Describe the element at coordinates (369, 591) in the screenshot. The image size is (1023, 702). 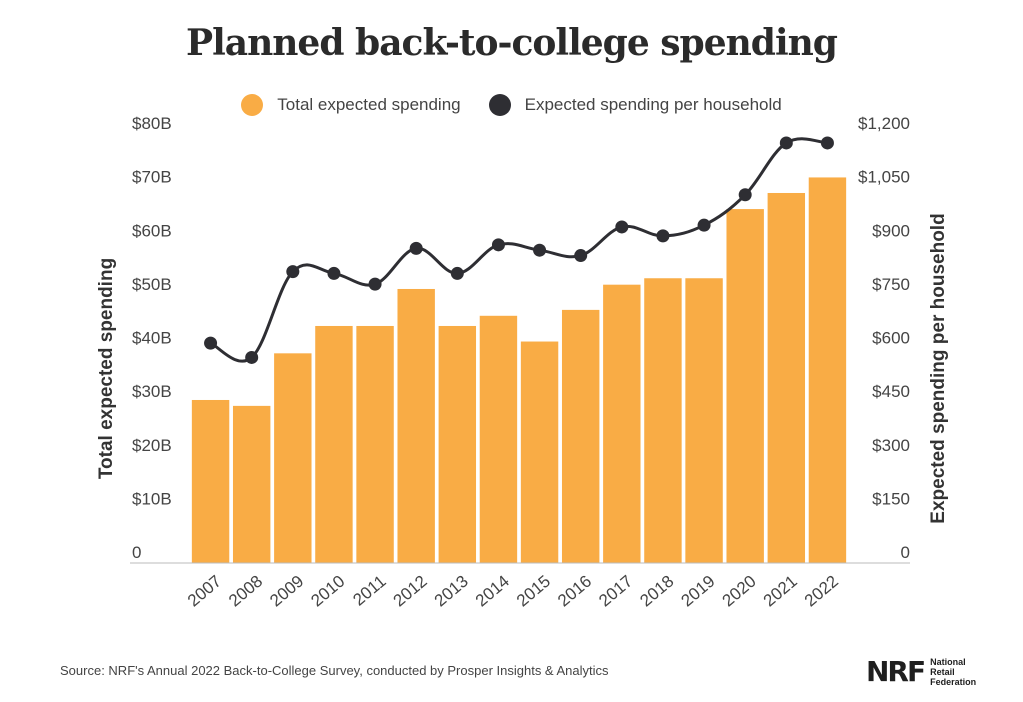
I see `x-tick-label: 2011` at that location.